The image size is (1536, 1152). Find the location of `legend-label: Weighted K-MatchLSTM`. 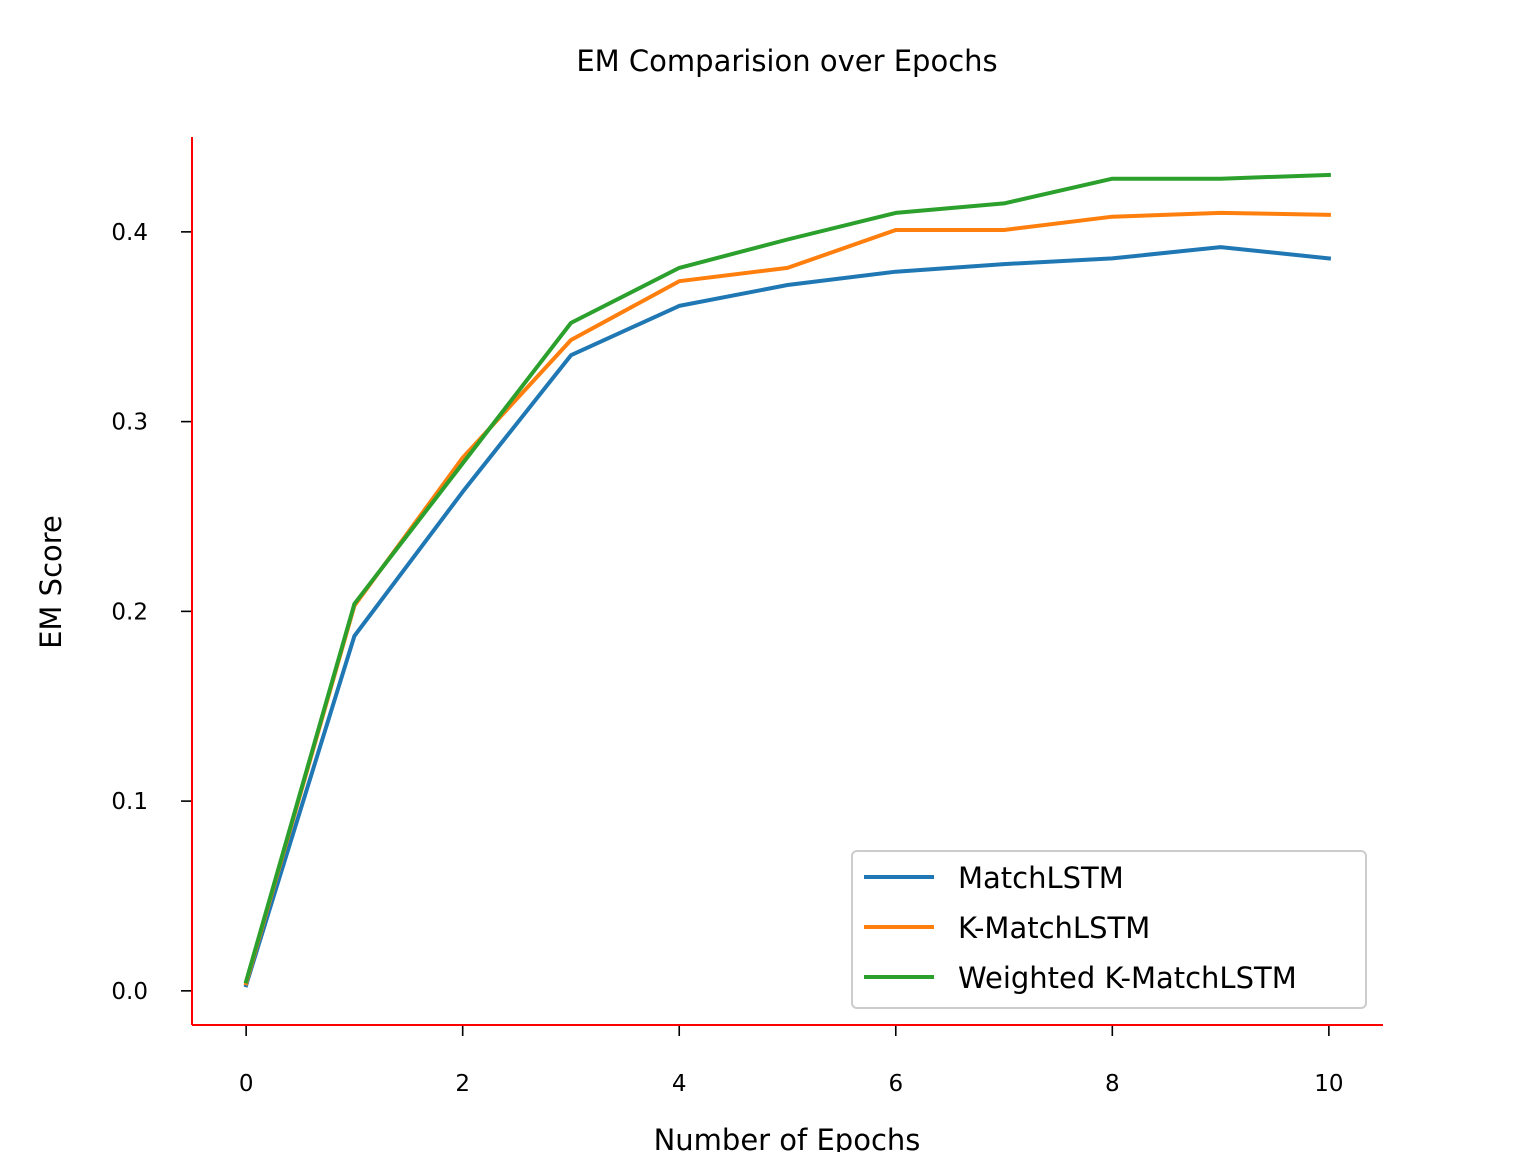

legend-label: Weighted K-MatchLSTM is located at coordinates (1127, 978).